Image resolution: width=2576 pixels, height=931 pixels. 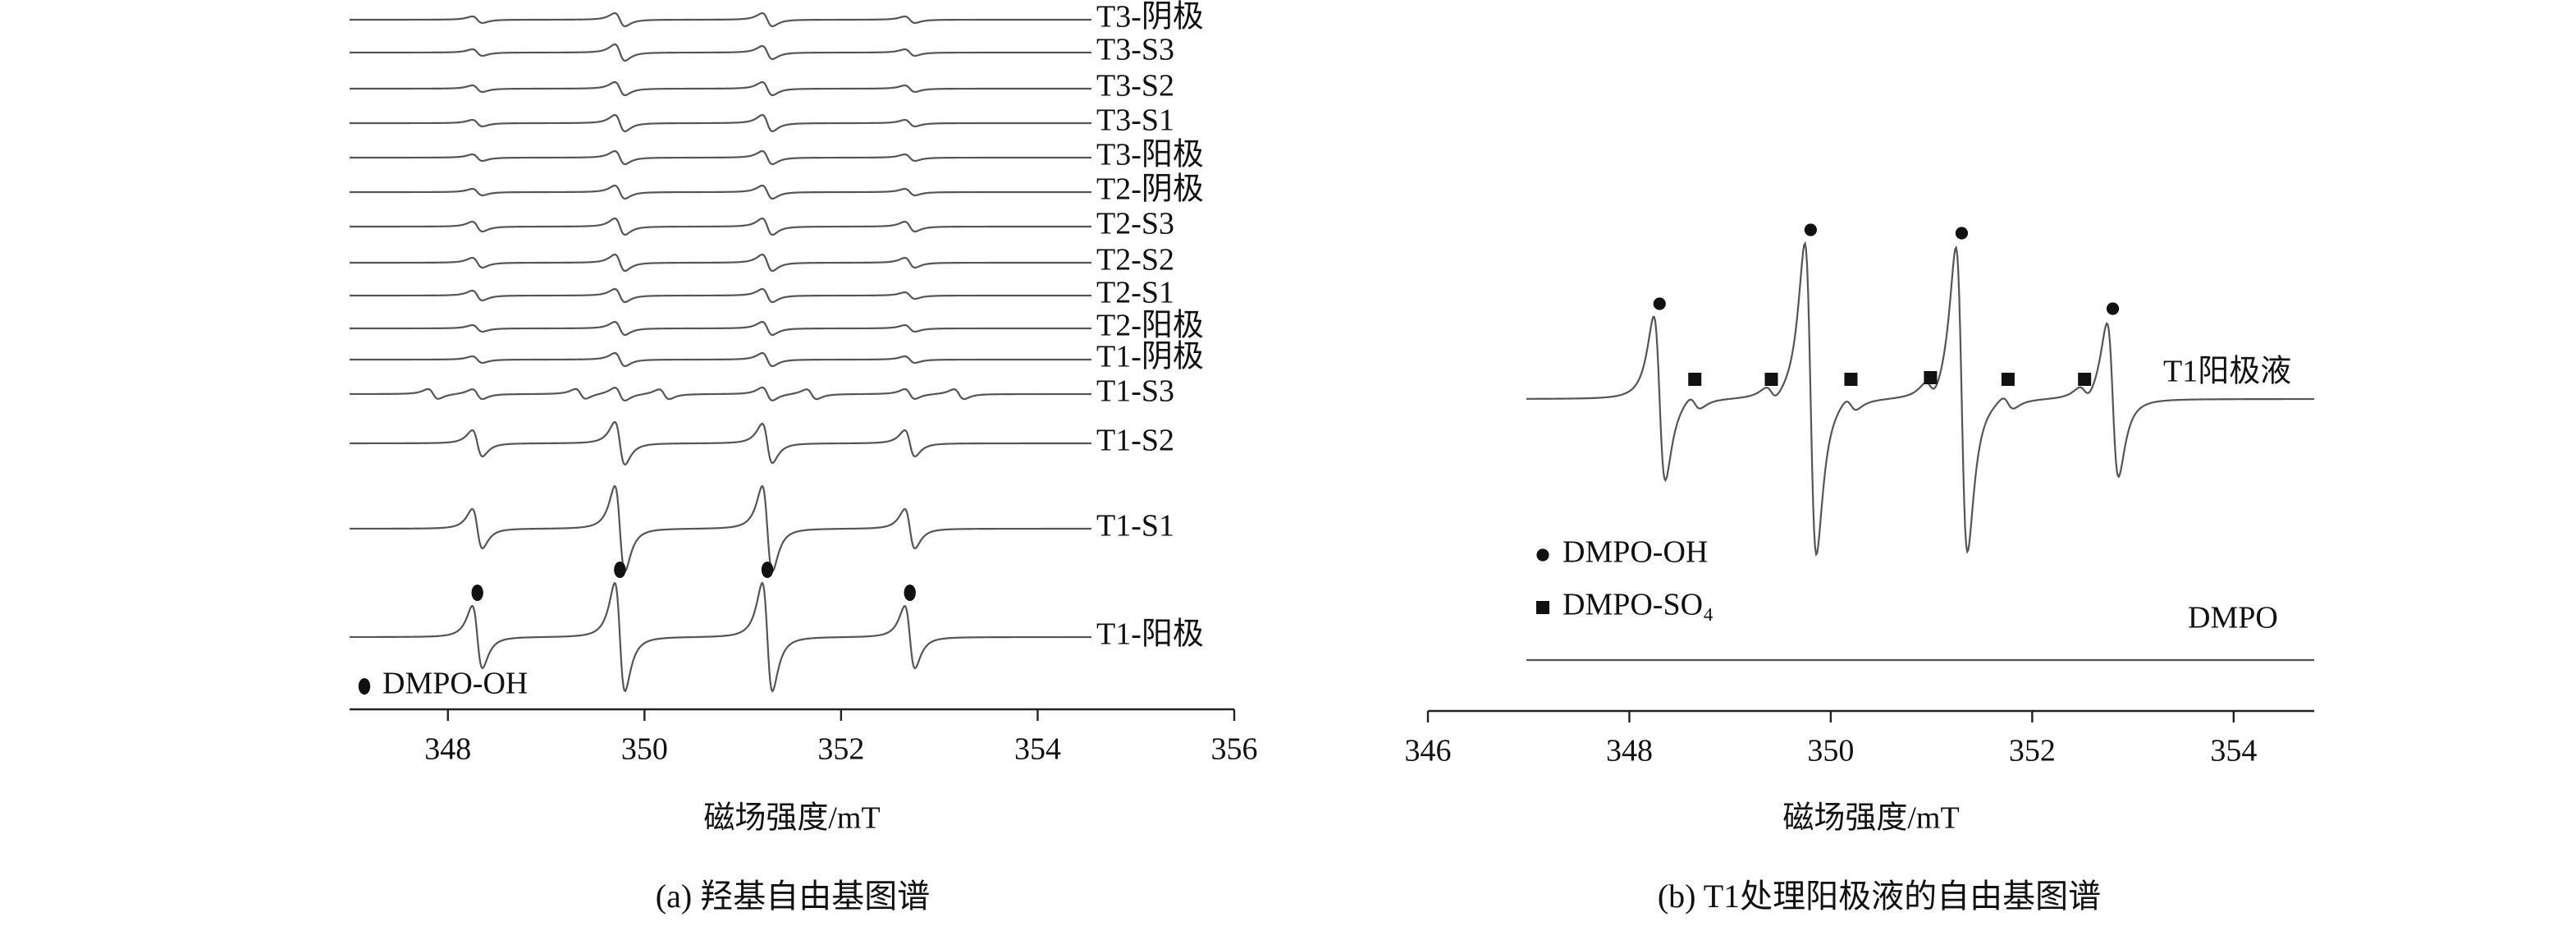 What do you see at coordinates (1638, 605) in the screenshot?
I see `legend-label: DMPO-SO₄` at bounding box center [1638, 605].